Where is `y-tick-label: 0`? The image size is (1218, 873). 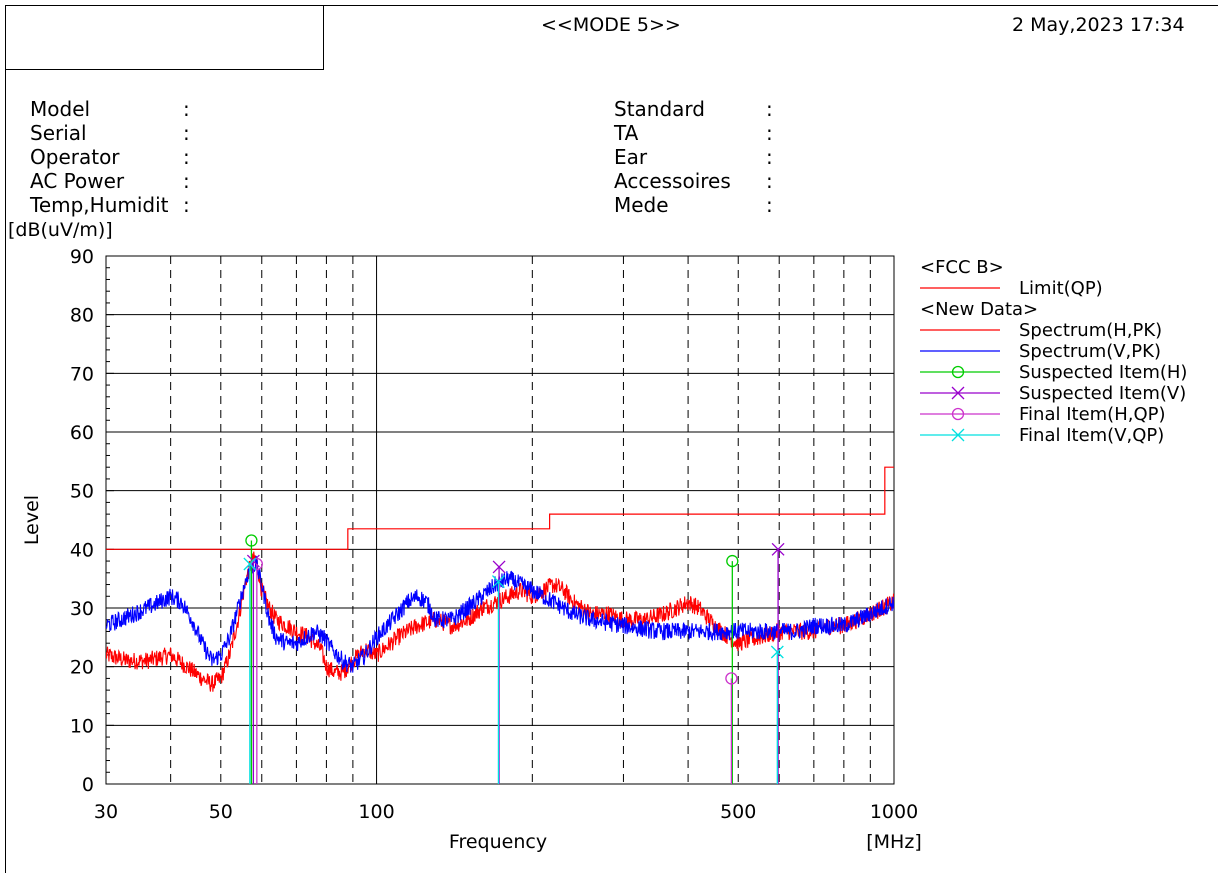
y-tick-label: 0 is located at coordinates (88, 785).